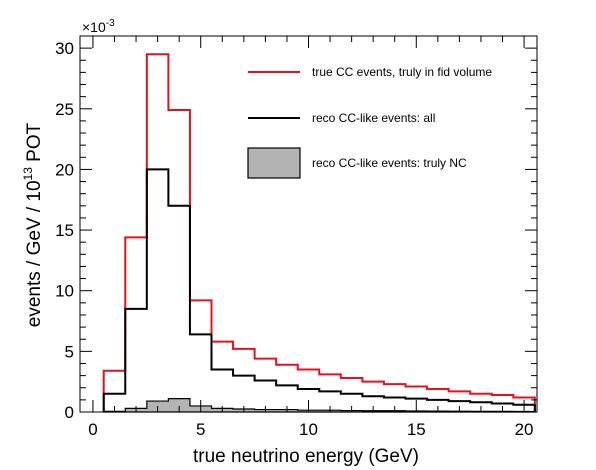 The width and height of the screenshot is (596, 470). What do you see at coordinates (92, 429) in the screenshot?
I see `x-tick-label: 0` at bounding box center [92, 429].